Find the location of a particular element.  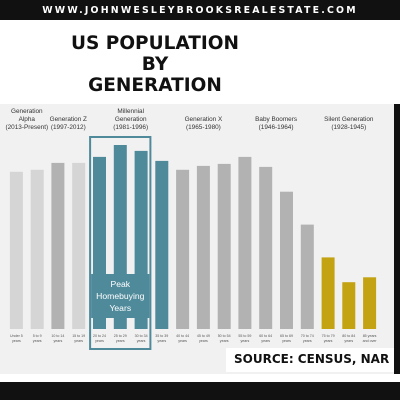

website-banner: WWW.JOHNWESLEYBROOKSREALESTATE.COM is located at coordinates (200, 10).